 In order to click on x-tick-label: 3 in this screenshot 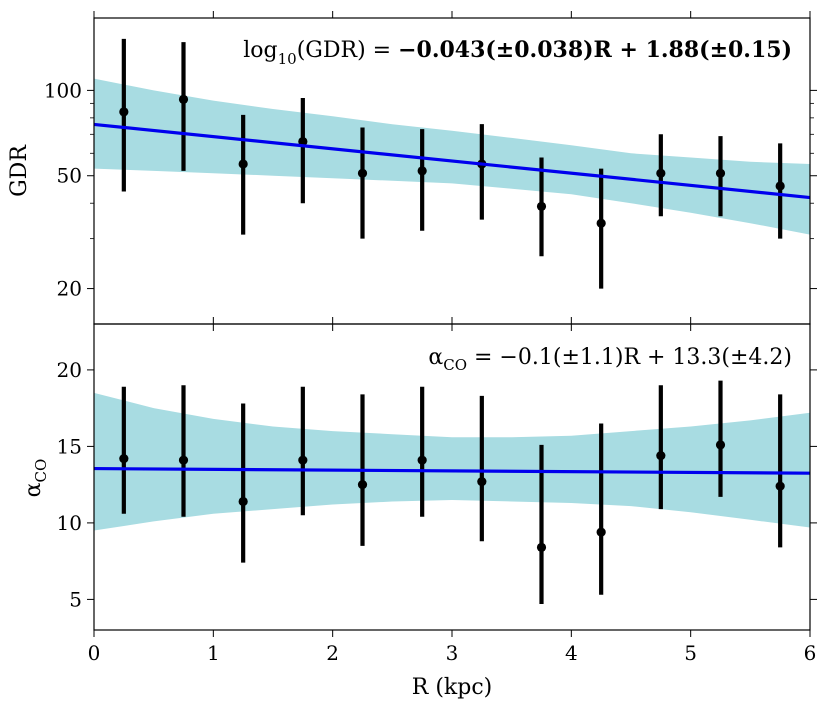, I will do `click(452, 653)`.